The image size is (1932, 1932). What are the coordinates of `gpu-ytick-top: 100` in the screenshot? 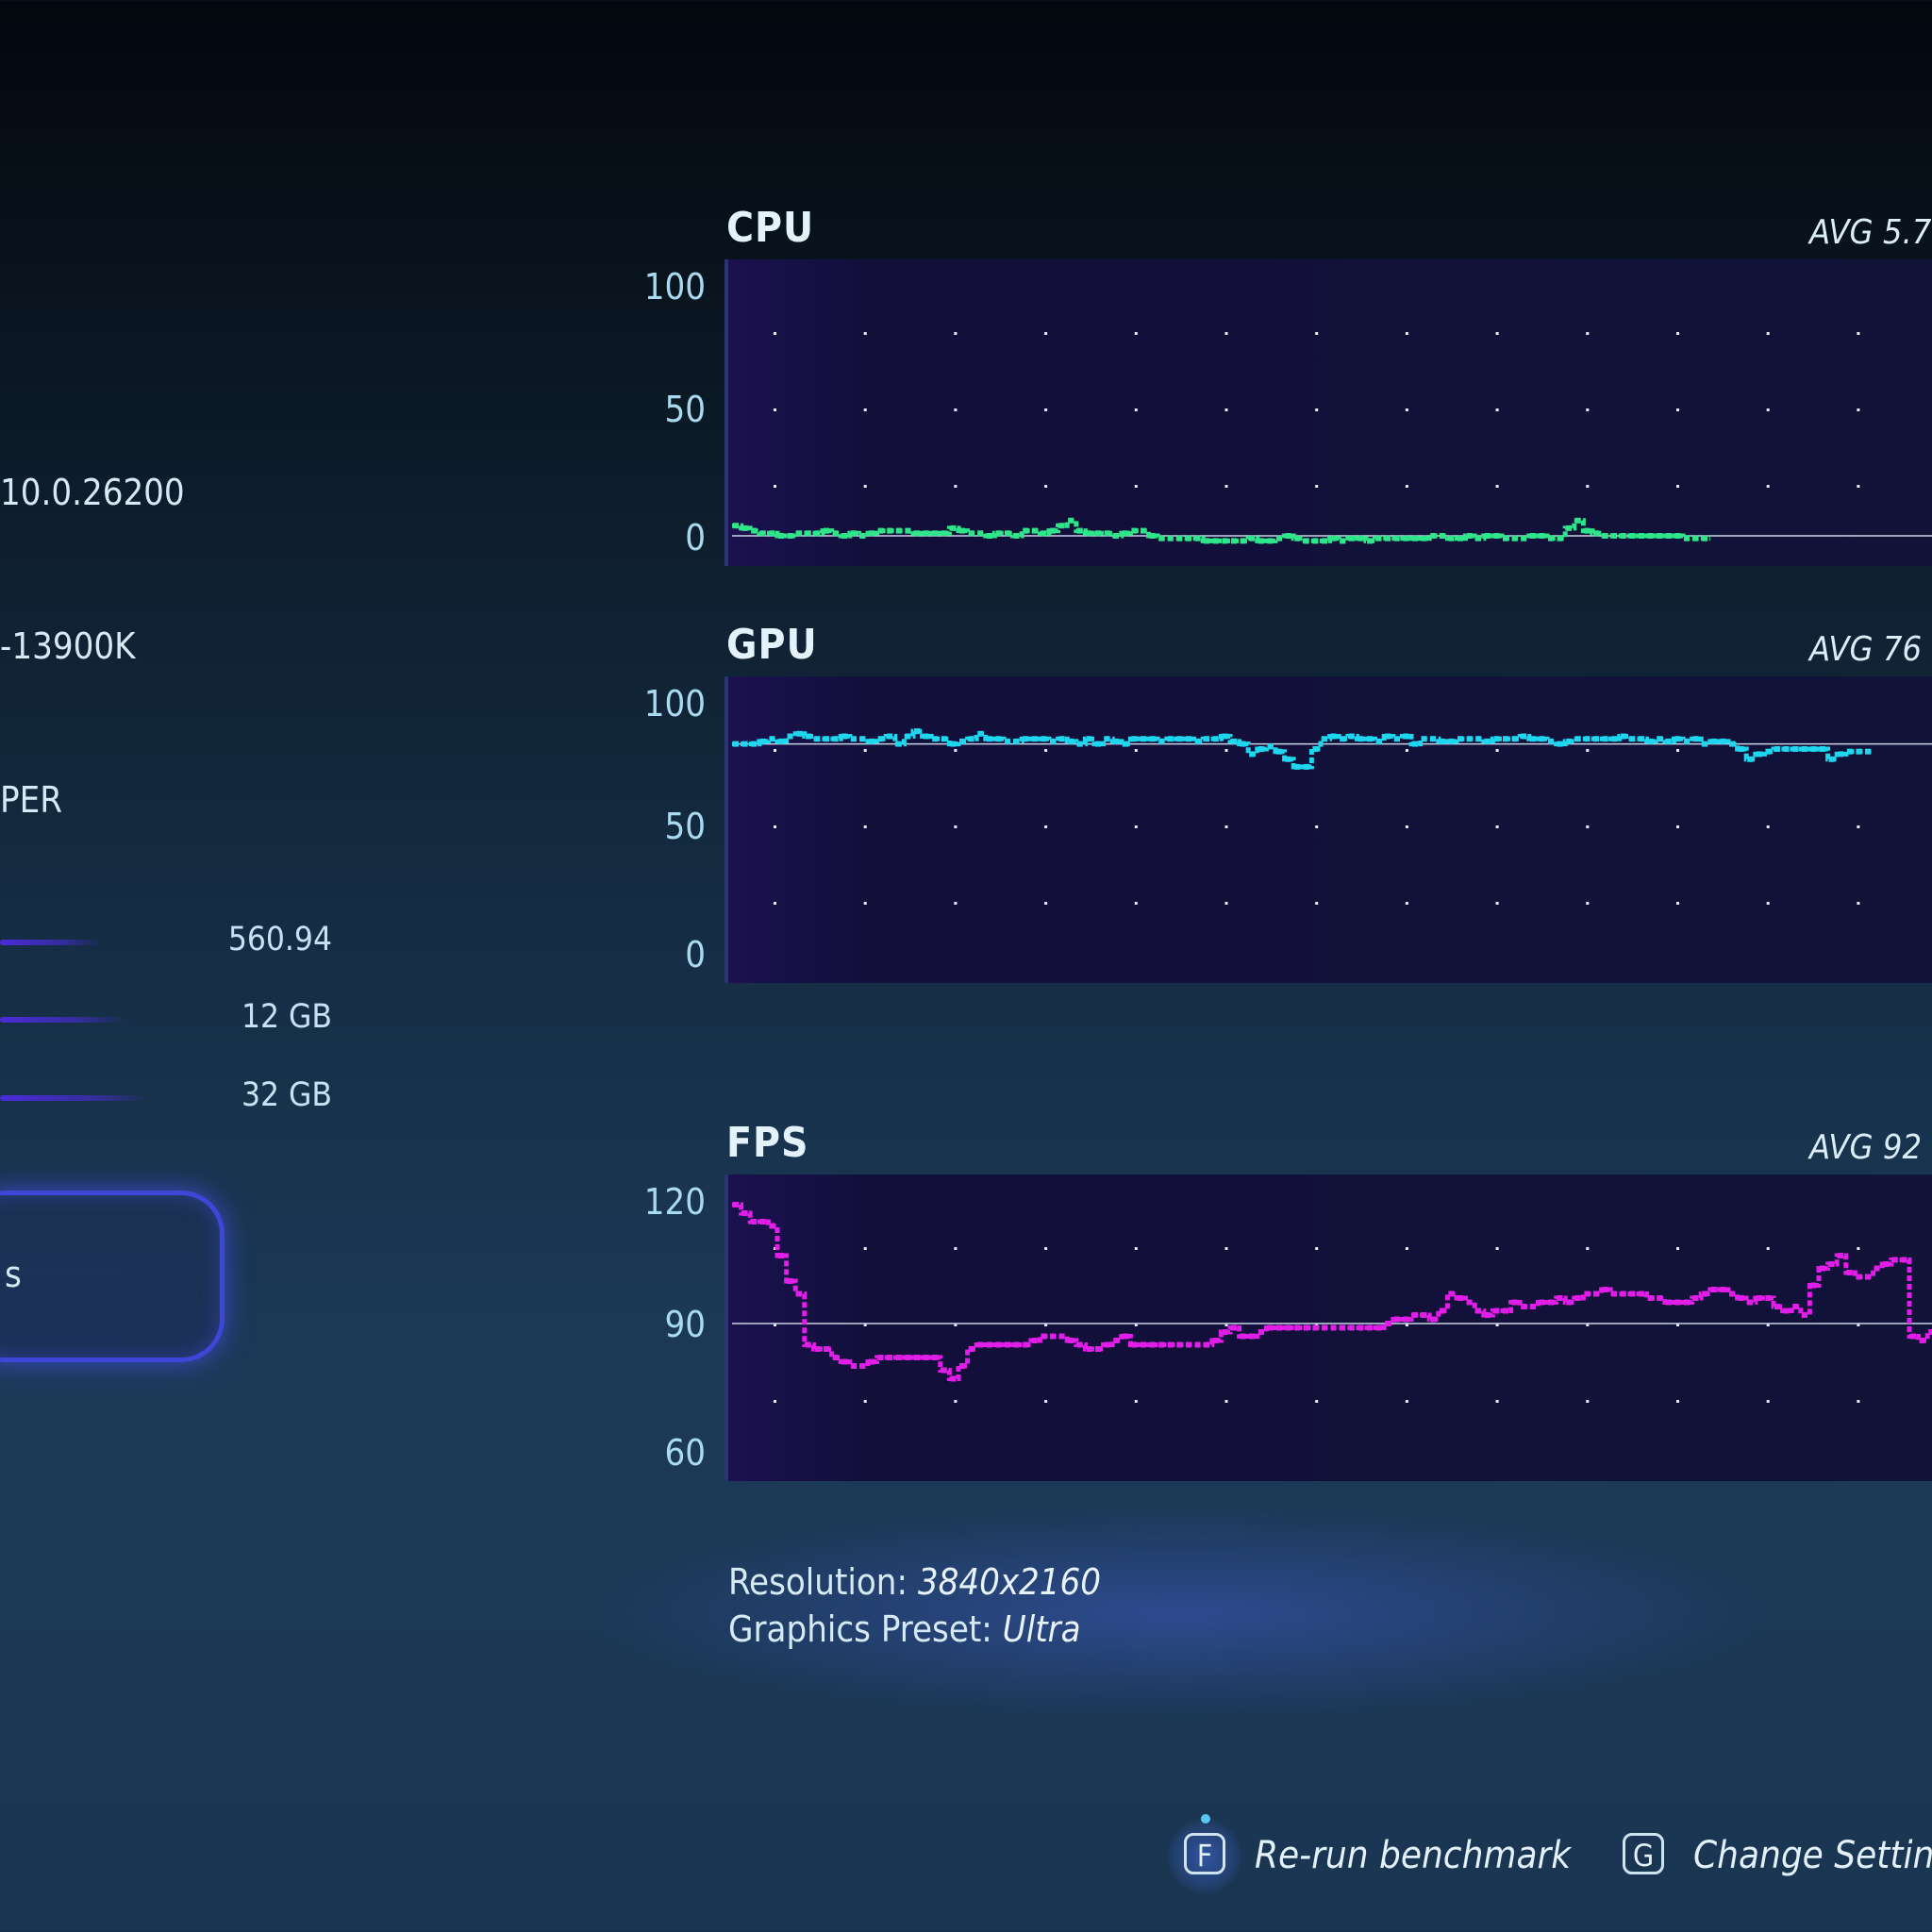 It's located at (675, 703).